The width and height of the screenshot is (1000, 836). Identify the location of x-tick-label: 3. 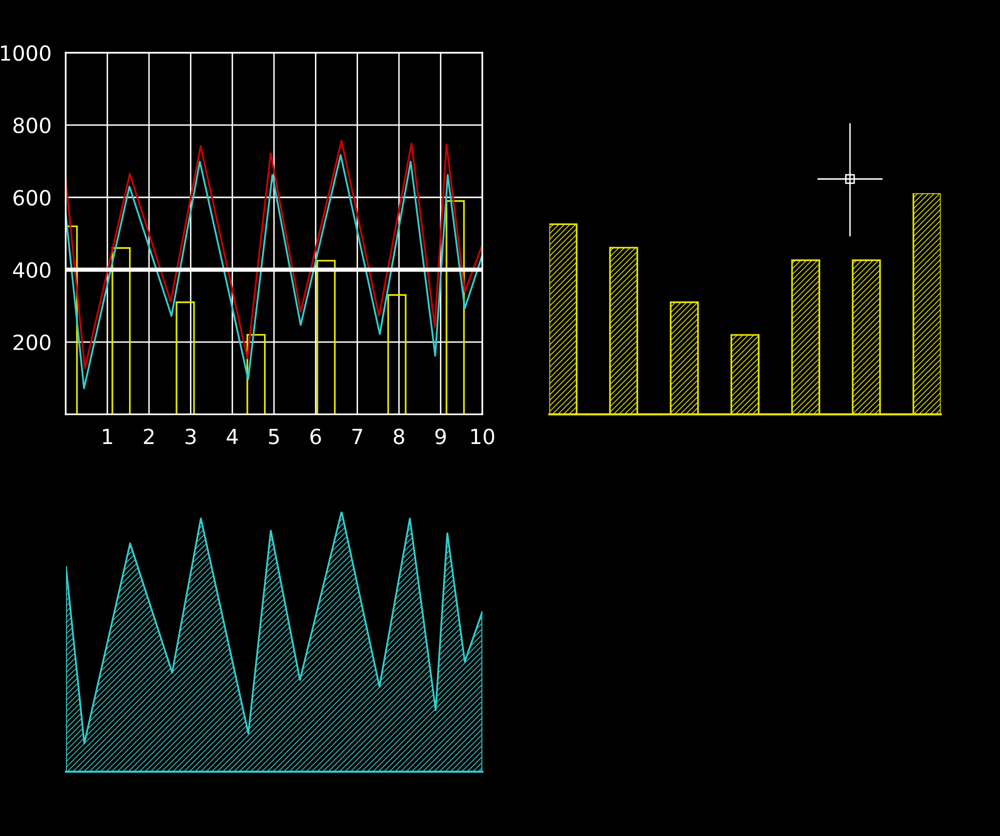
(191, 436).